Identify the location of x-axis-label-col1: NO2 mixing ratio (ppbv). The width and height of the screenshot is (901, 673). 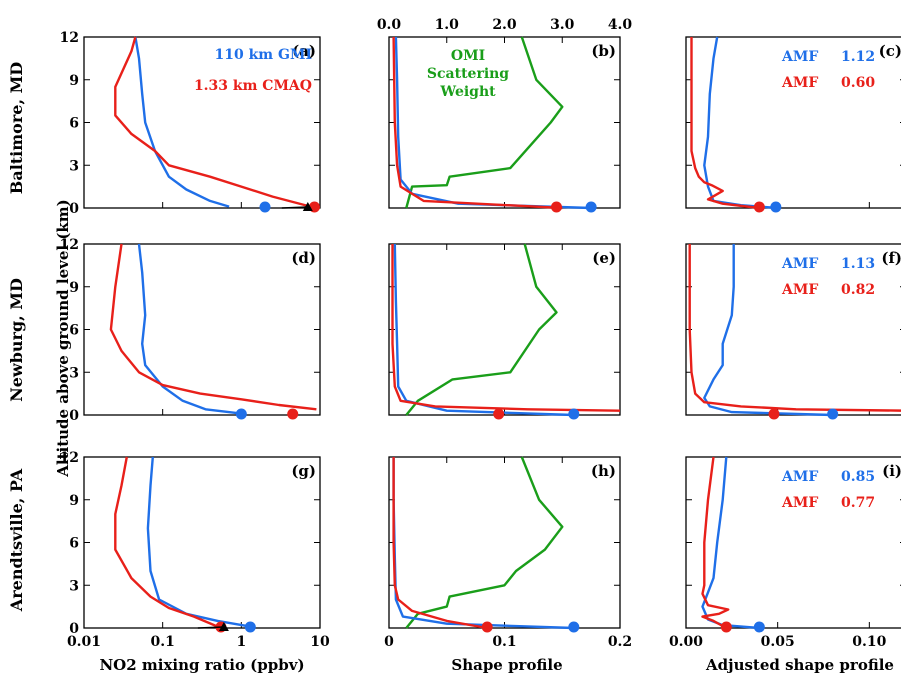
(201, 664).